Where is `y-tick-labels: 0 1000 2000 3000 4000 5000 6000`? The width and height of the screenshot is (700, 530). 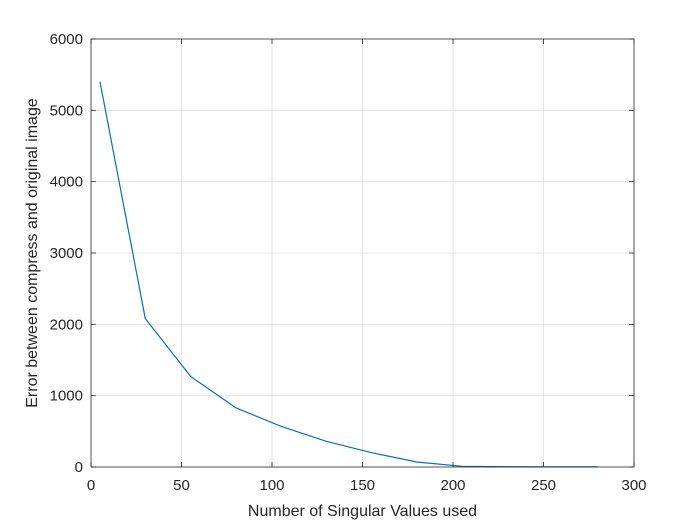 y-tick-labels: 0 1000 2000 3000 4000 5000 6000 is located at coordinates (66, 253).